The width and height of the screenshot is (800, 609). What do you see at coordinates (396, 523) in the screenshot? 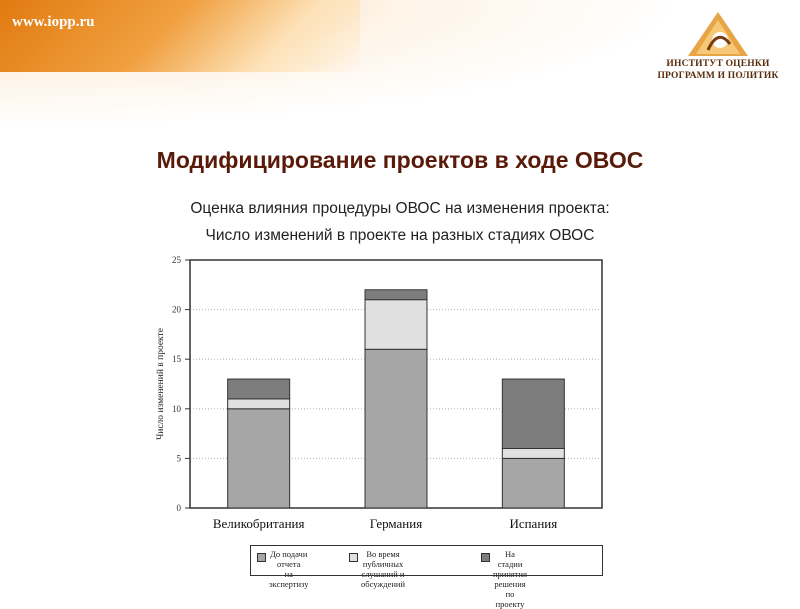
I see `x-category-label: Германия` at bounding box center [396, 523].